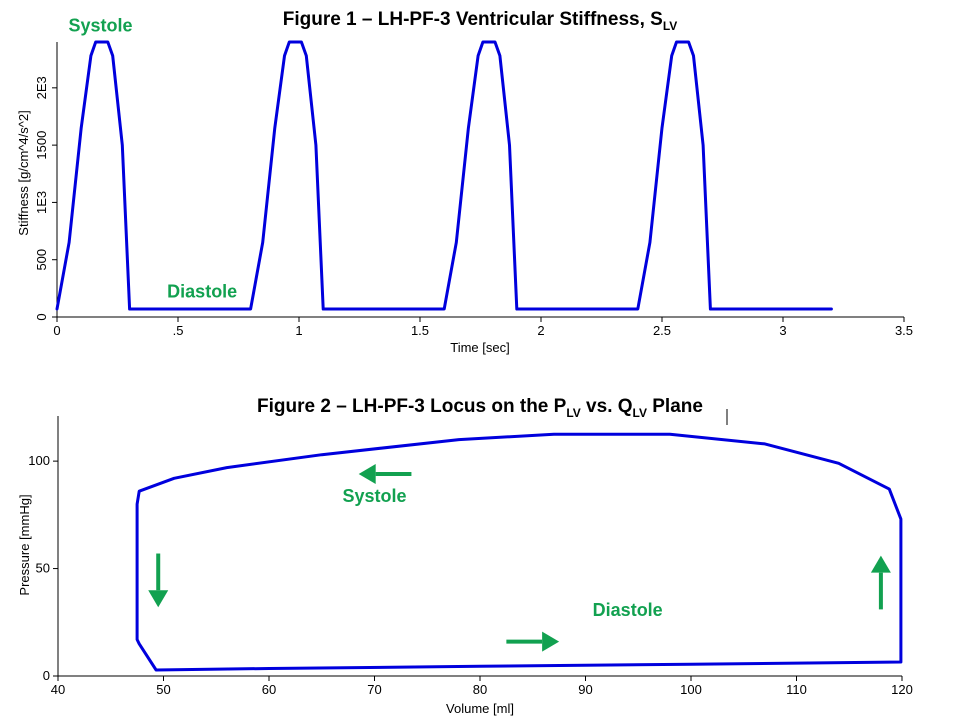 The height and width of the screenshot is (720, 960). What do you see at coordinates (374, 496) in the screenshot?
I see `figure-2-phase-label: Systole` at bounding box center [374, 496].